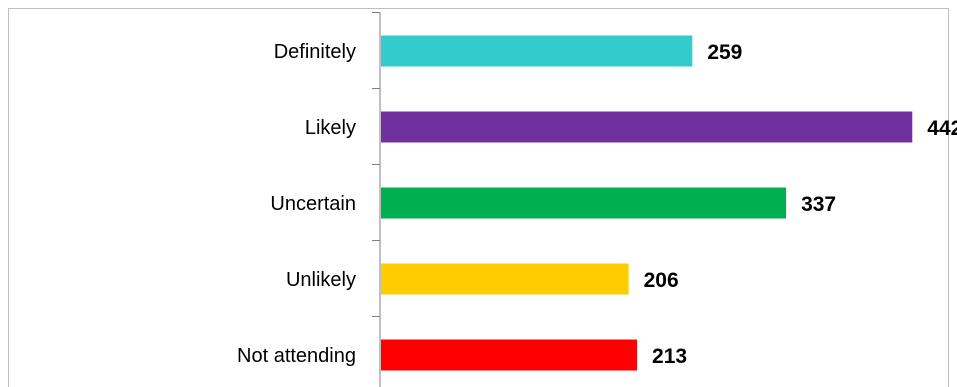  Describe the element at coordinates (376, 199) in the screenshot. I see `axis-layer` at that location.